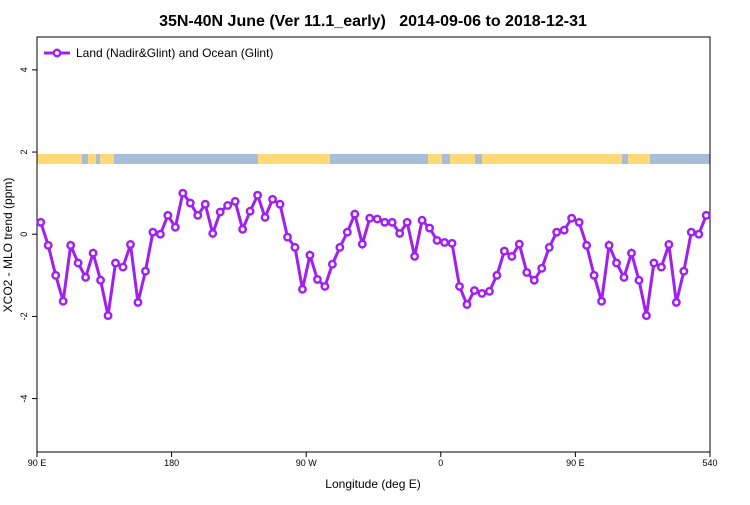  What do you see at coordinates (174, 53) in the screenshot?
I see `legend-label: Land (Nadir&Glint) and Ocean (Glint)` at bounding box center [174, 53].